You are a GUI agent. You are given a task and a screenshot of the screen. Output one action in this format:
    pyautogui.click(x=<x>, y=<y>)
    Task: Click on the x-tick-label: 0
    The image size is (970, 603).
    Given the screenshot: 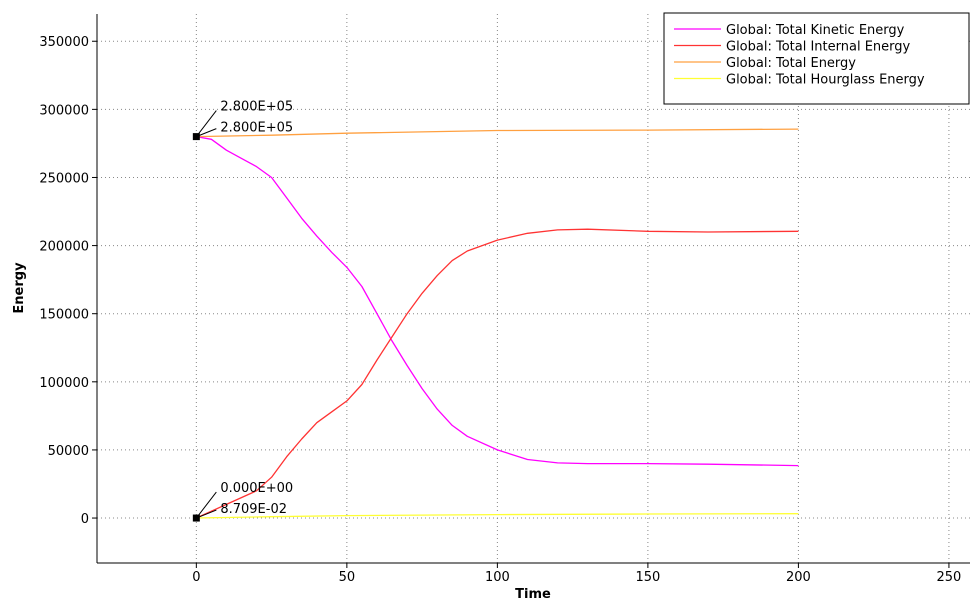 What is the action you would take?
    pyautogui.click(x=196, y=577)
    